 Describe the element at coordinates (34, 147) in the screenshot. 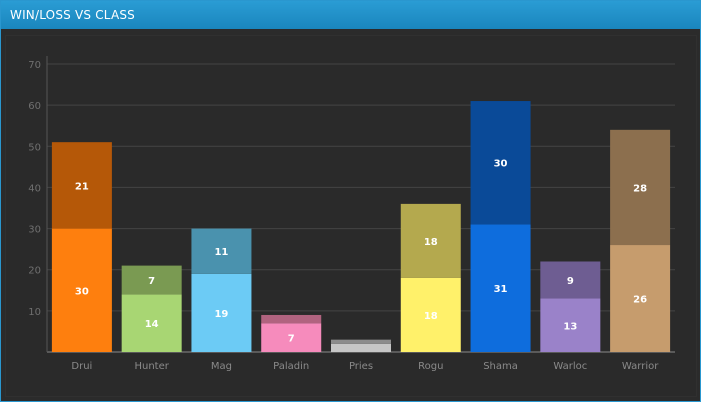

I see `y-tick-label: 50` at that location.